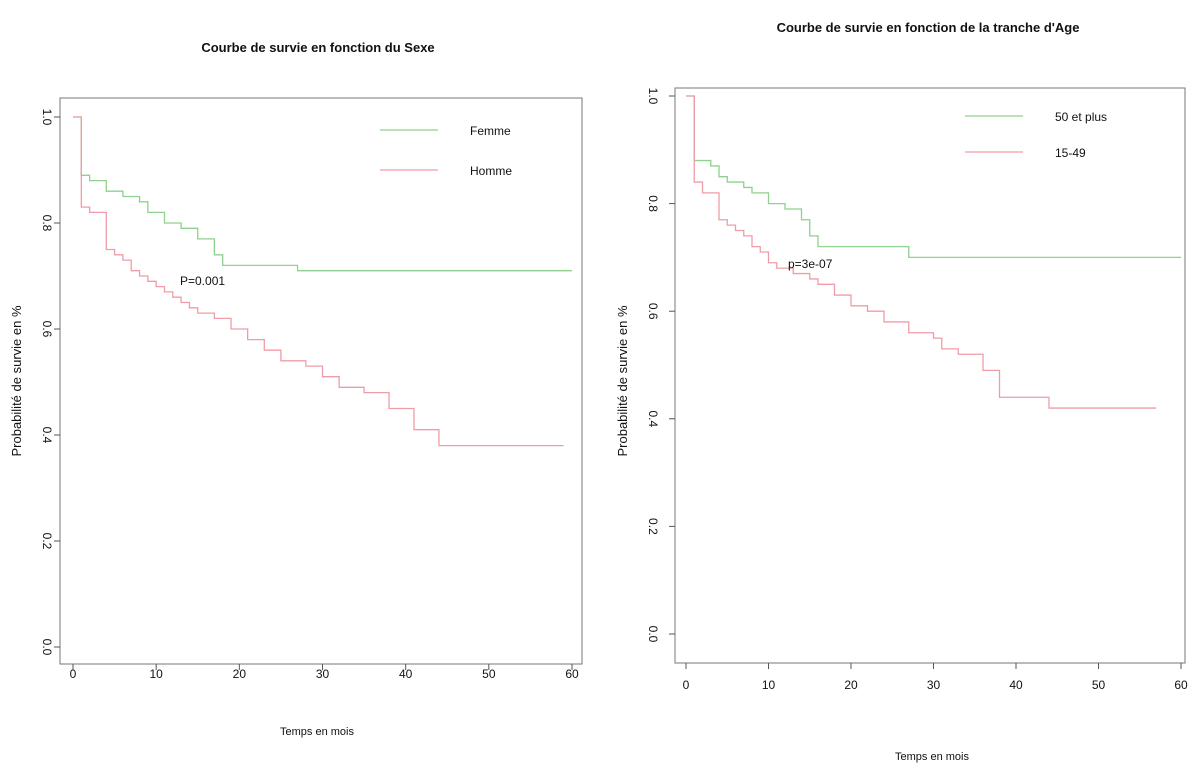 The width and height of the screenshot is (1194, 770). What do you see at coordinates (490, 131) in the screenshot?
I see `legend-label: Femme` at bounding box center [490, 131].